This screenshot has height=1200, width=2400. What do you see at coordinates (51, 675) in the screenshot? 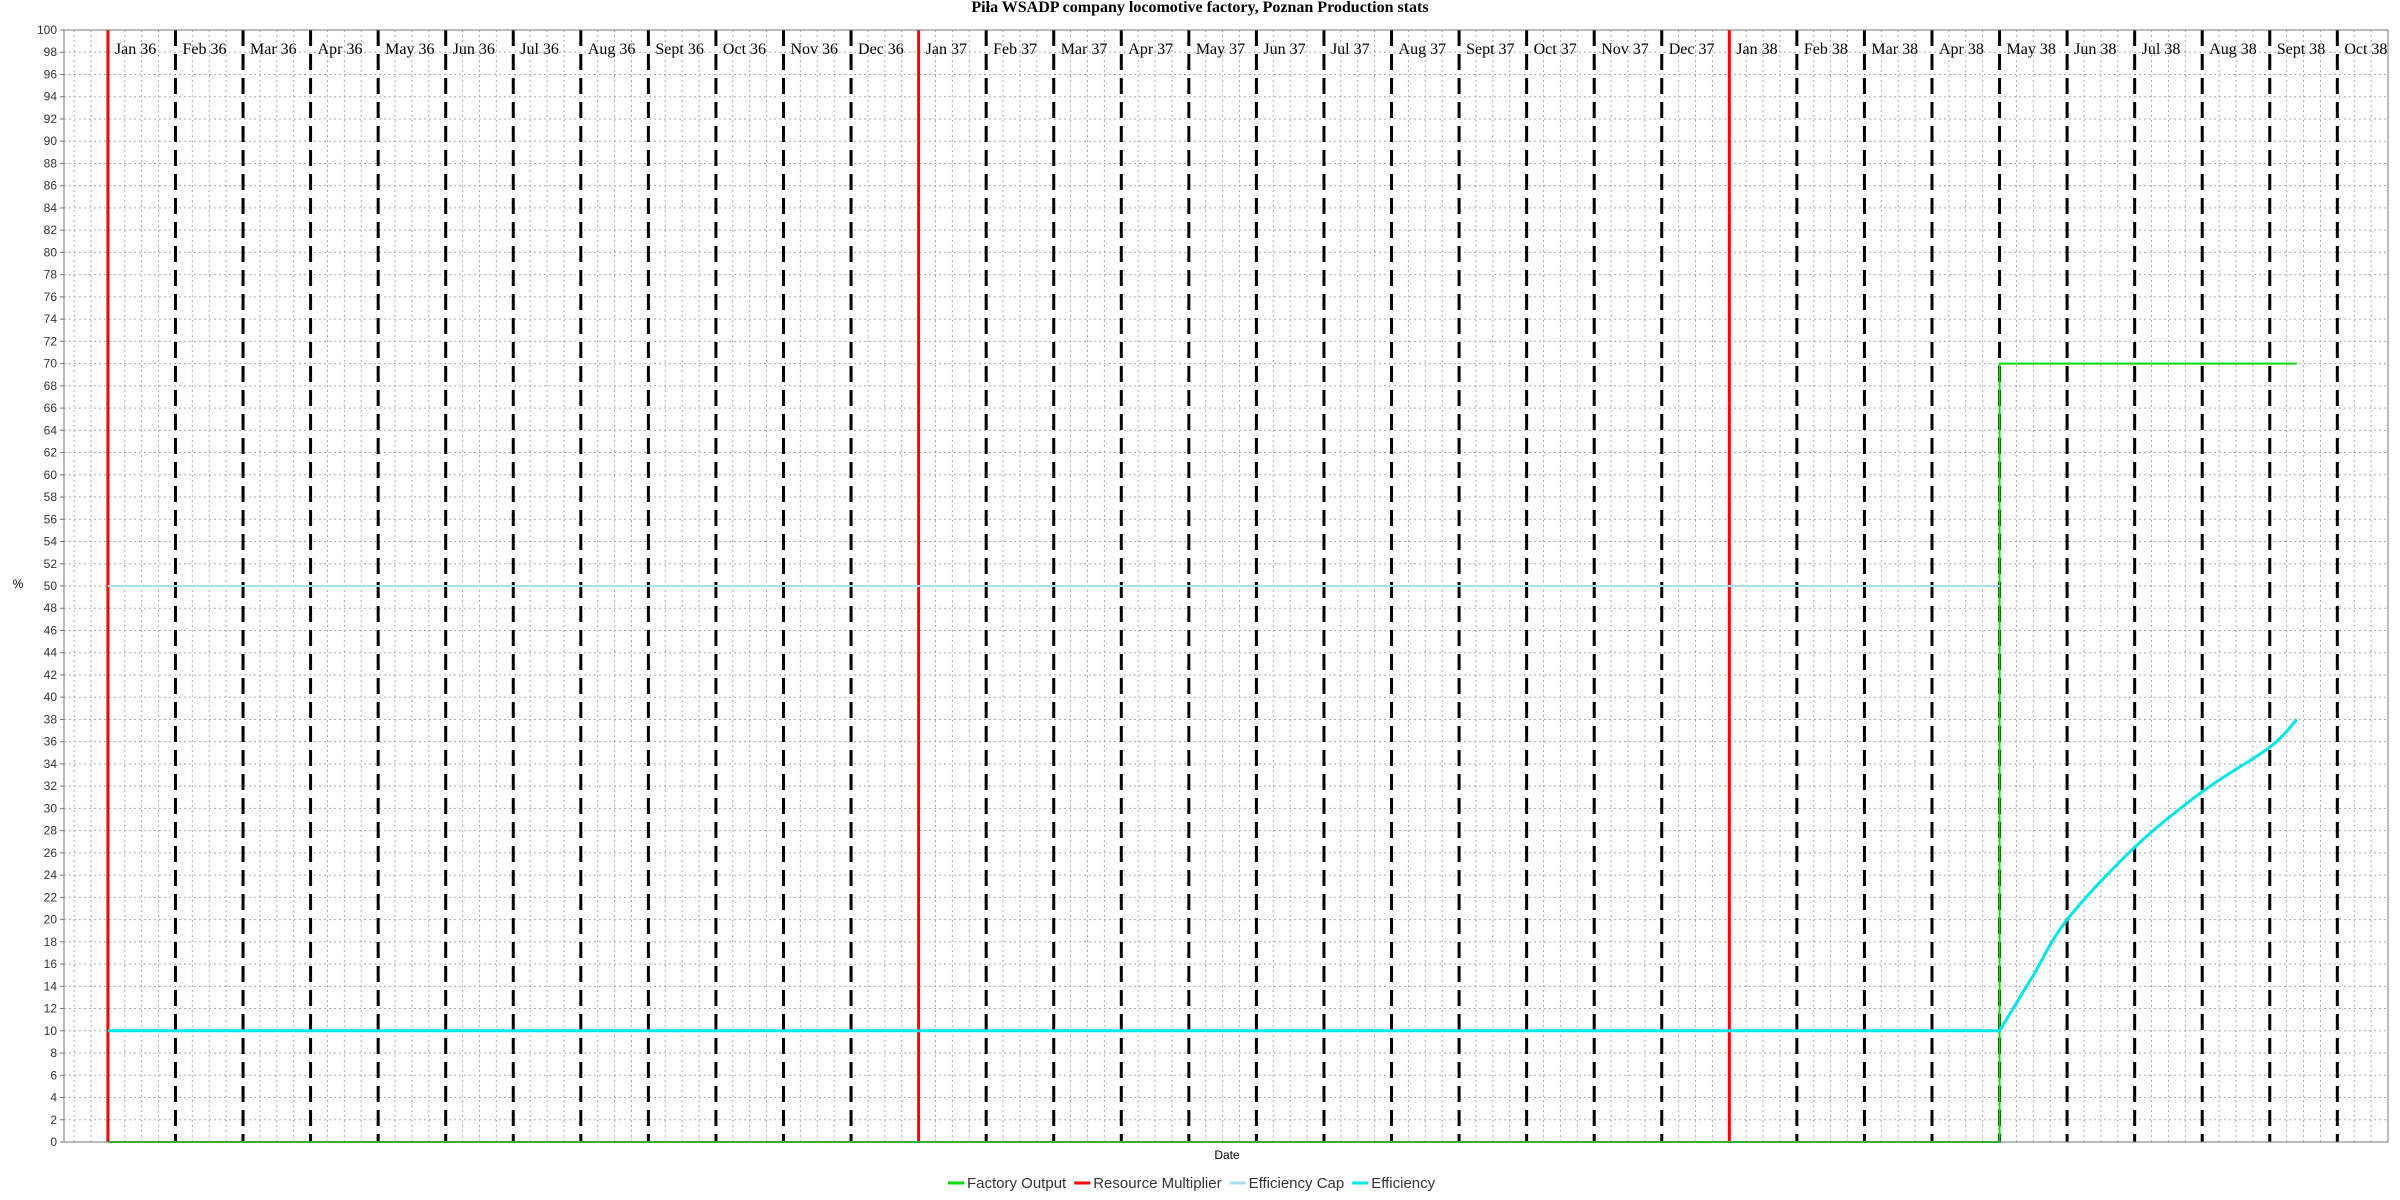
I see `y-tick-label: 42` at bounding box center [51, 675].